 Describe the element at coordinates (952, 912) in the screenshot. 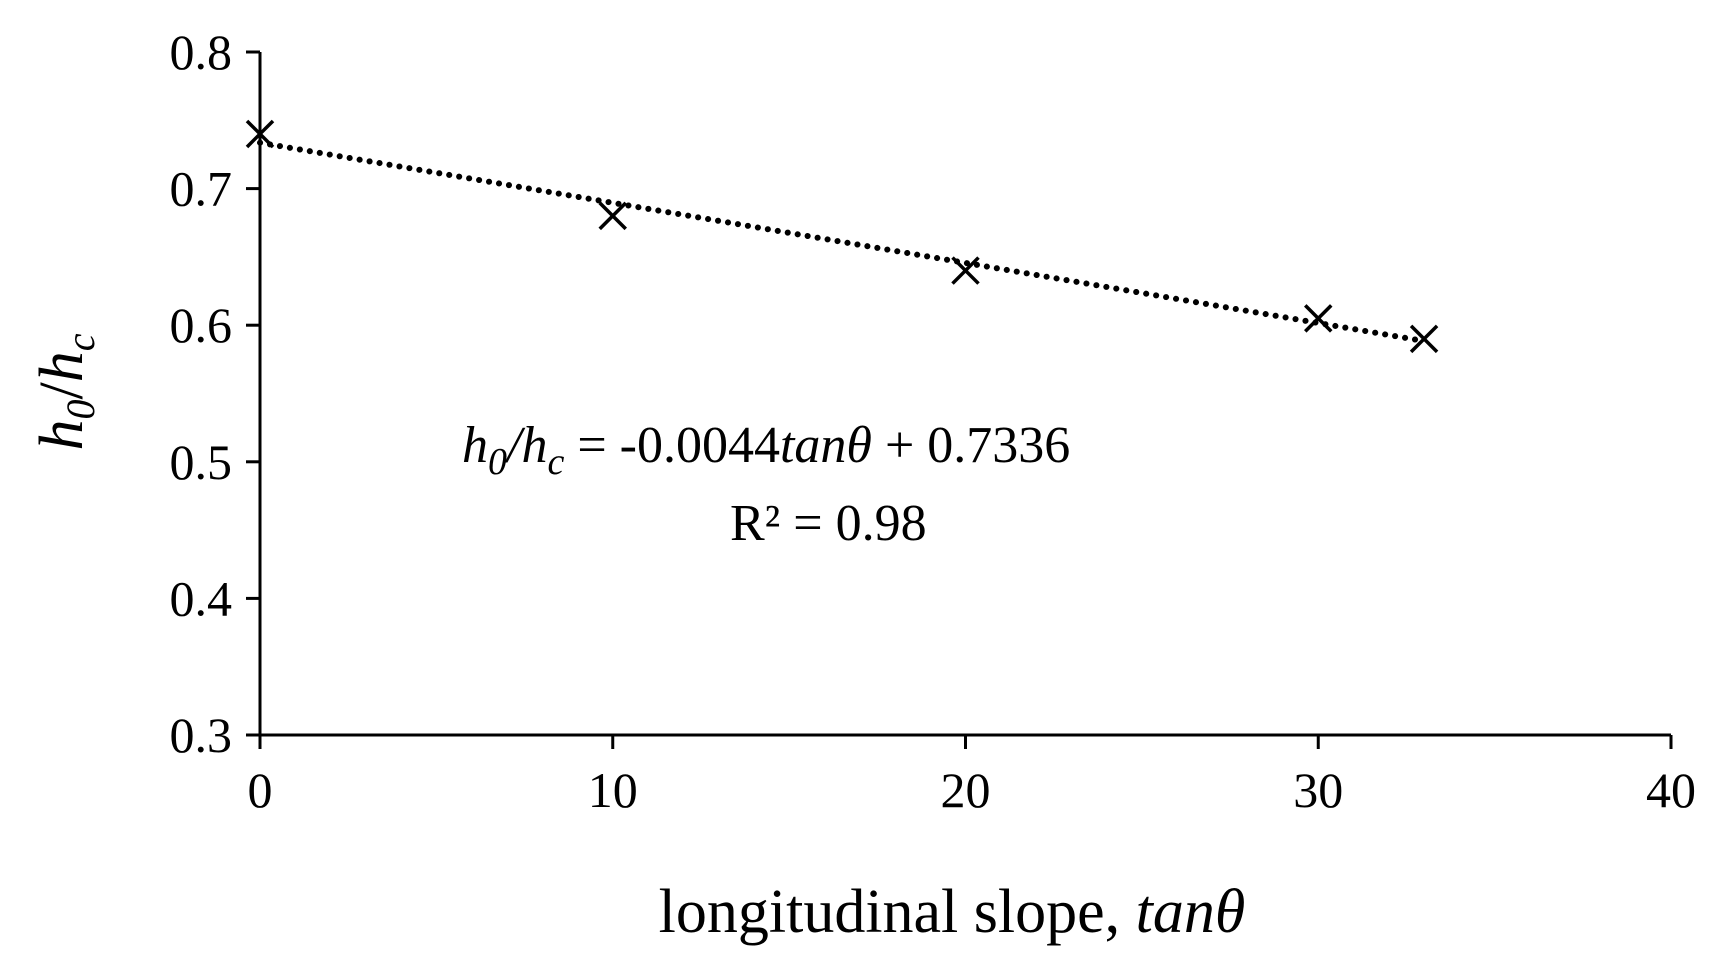

I see `x-axis-label: longitudinal slope, tanθ` at that location.